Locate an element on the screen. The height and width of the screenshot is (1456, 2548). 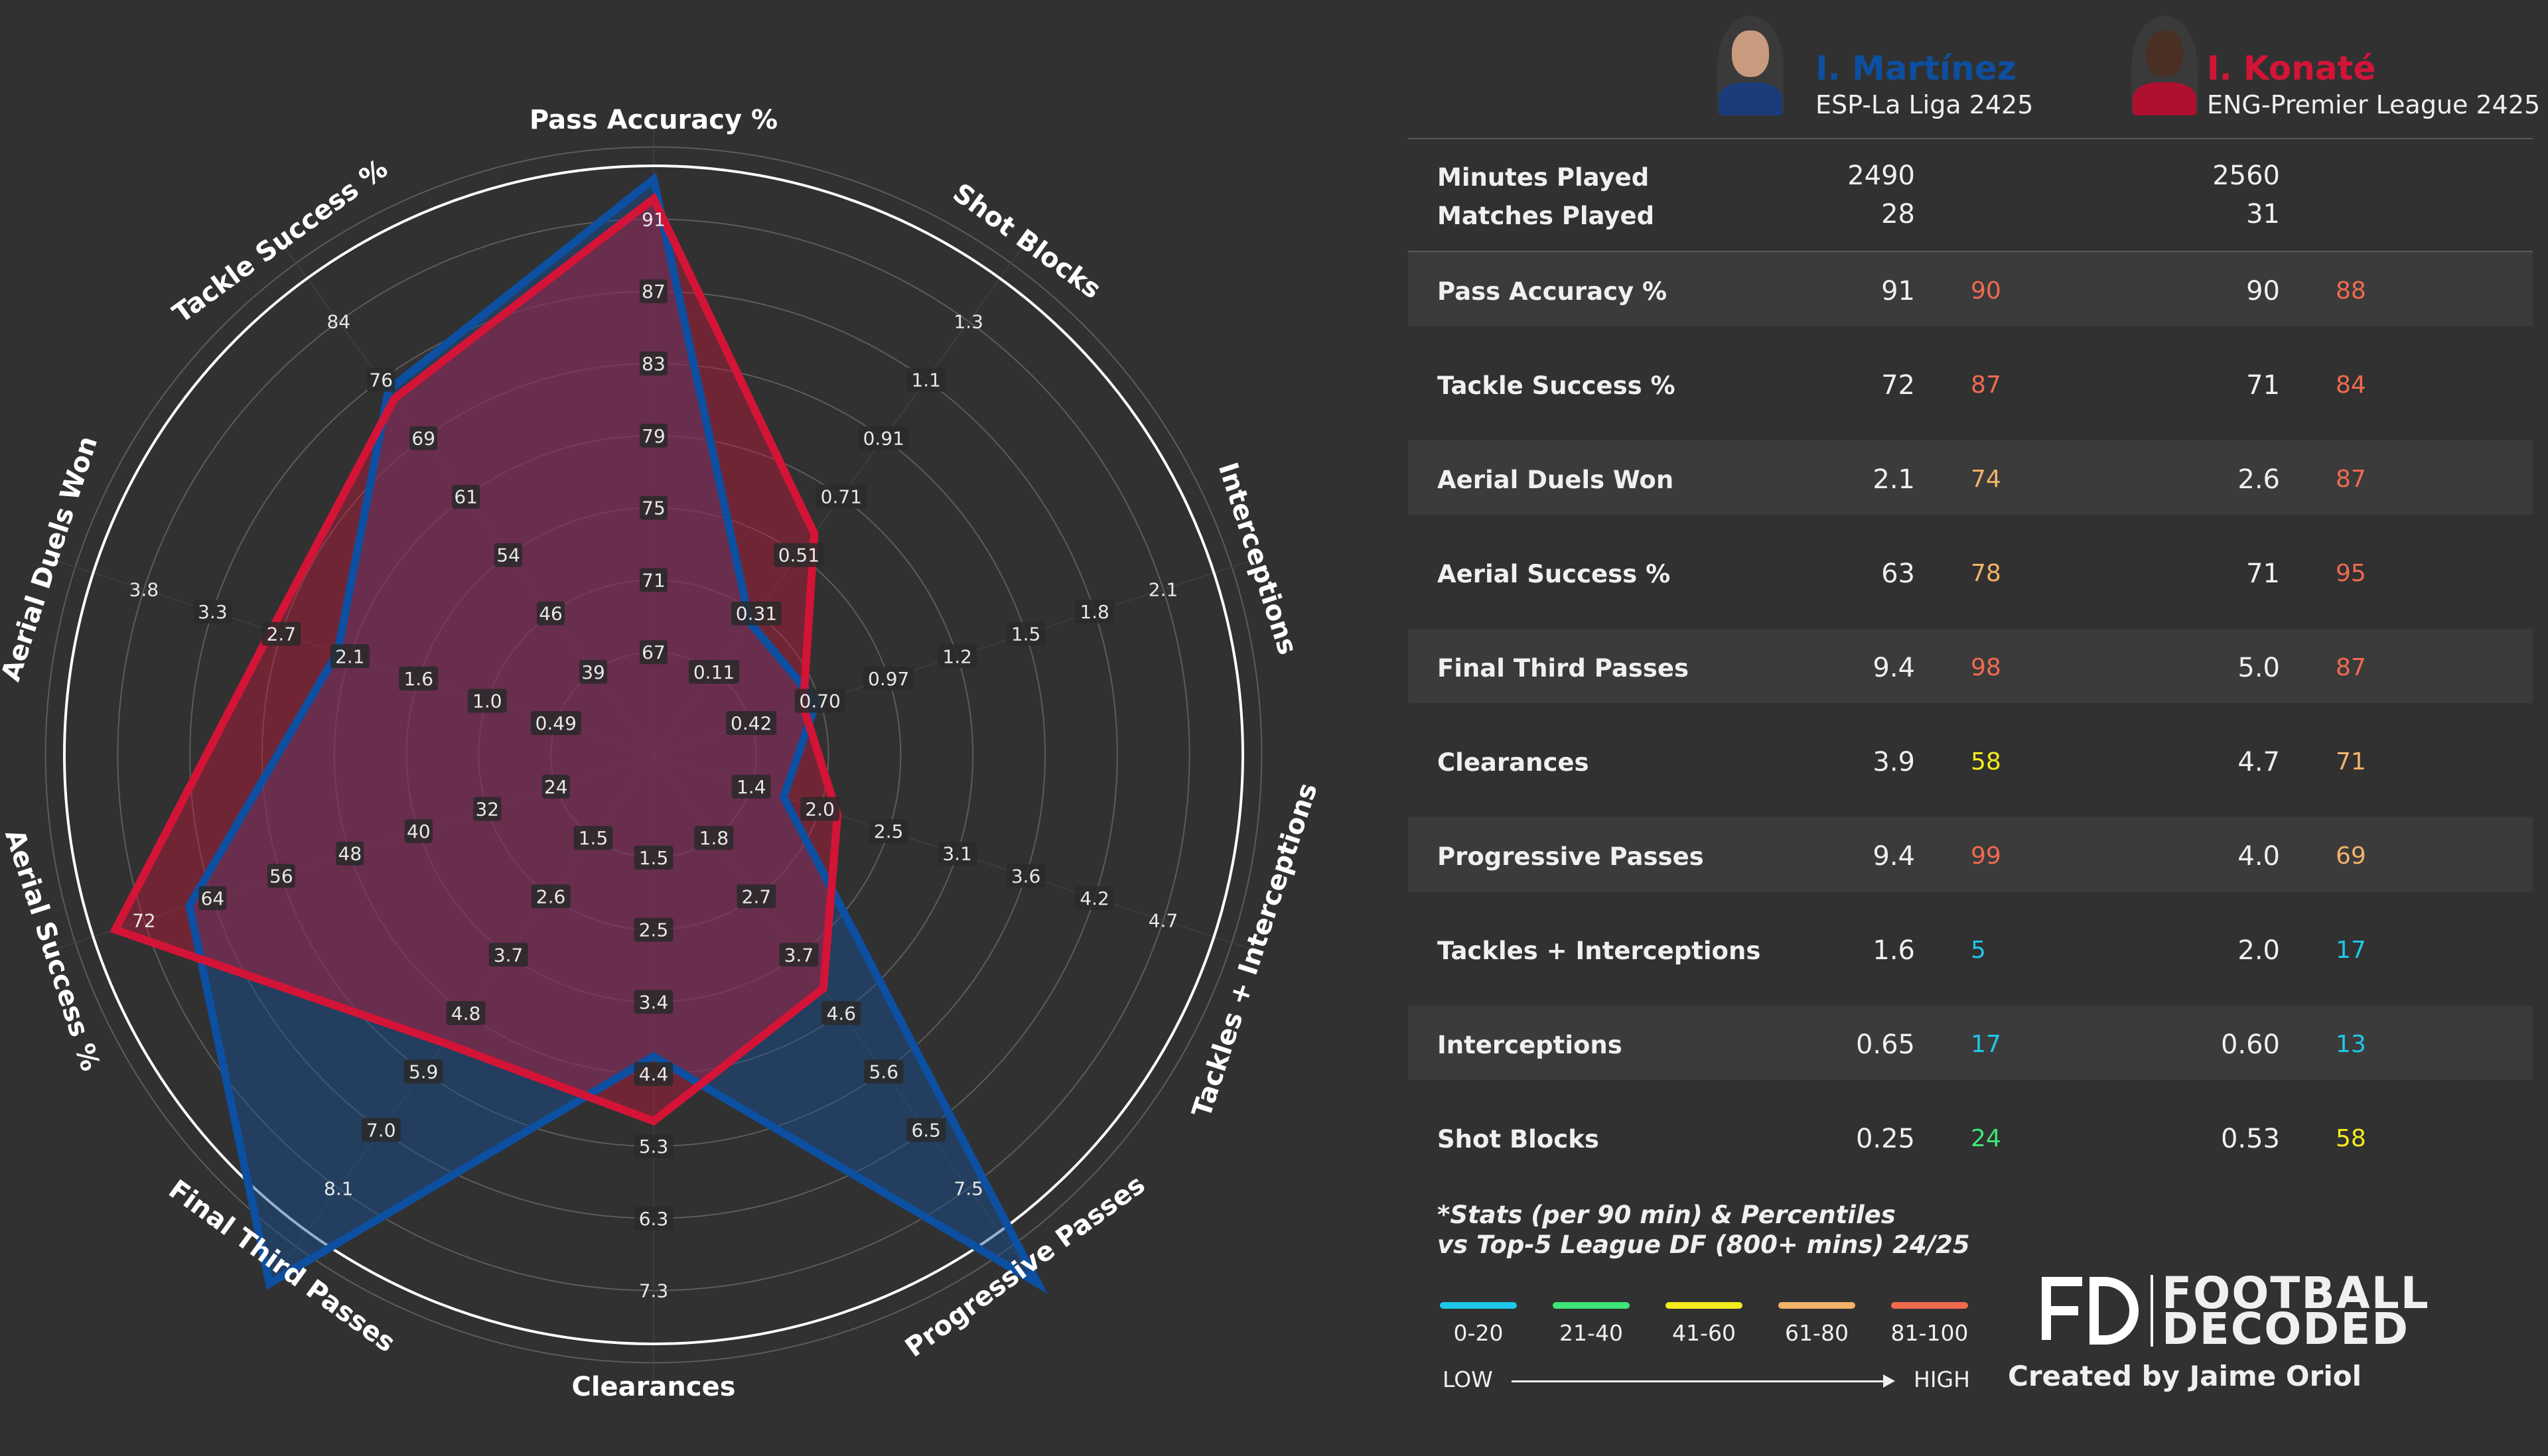
tick-label: 0.51 is located at coordinates (799, 555).